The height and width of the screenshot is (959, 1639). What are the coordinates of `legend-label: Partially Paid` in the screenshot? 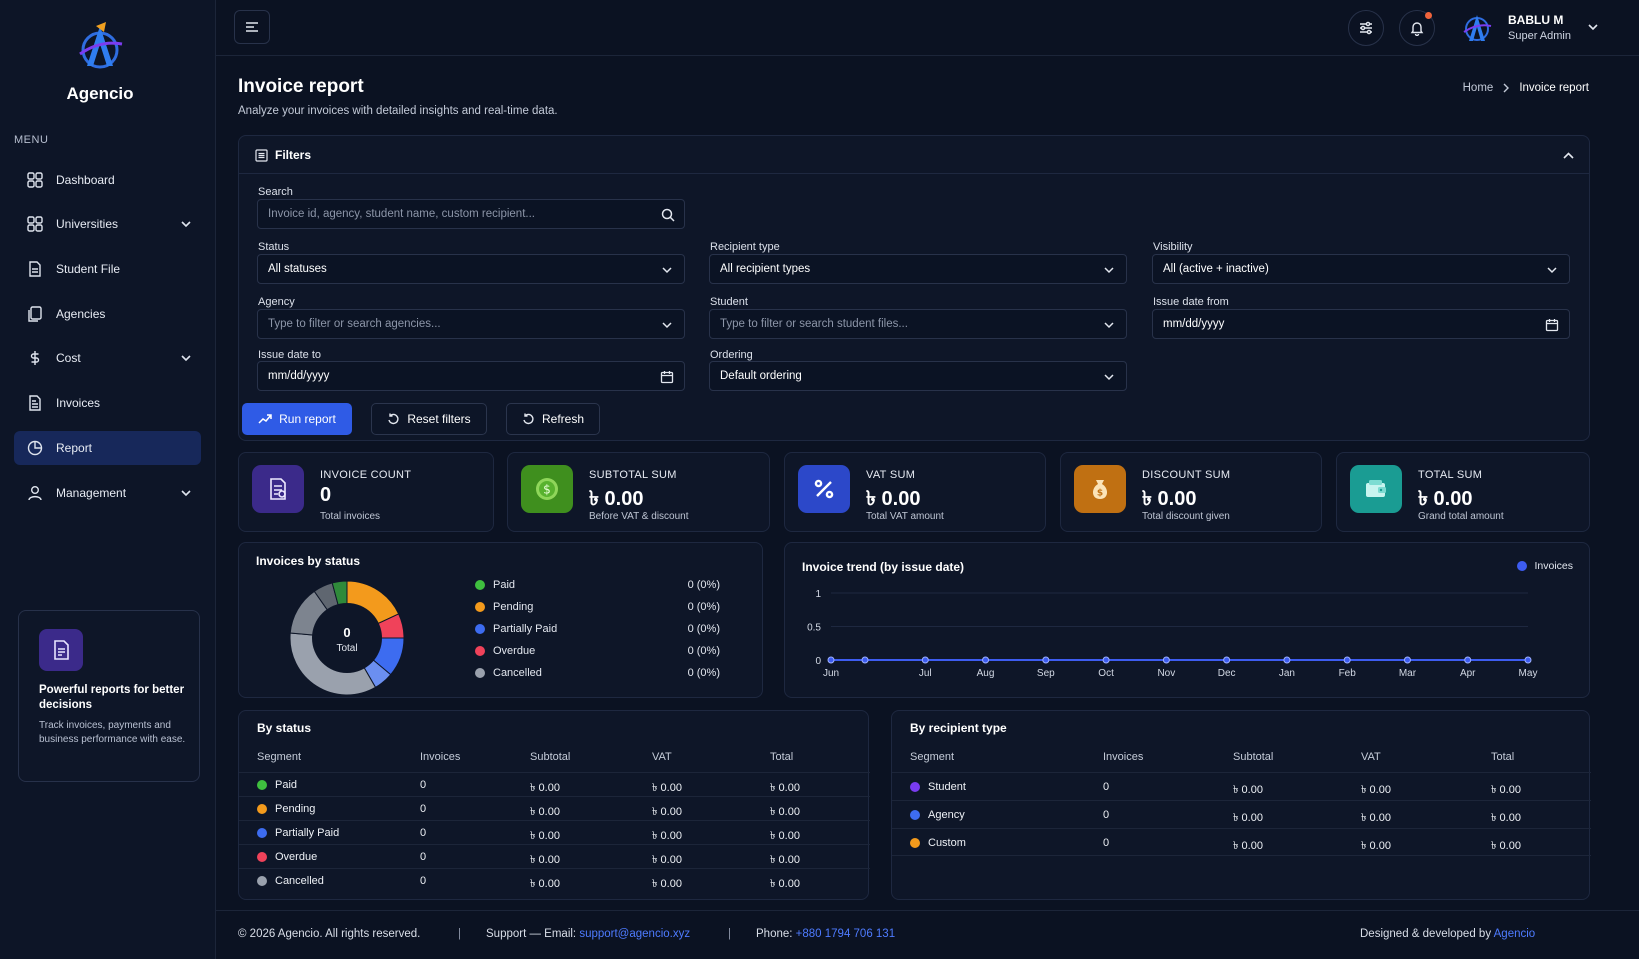 It's located at (525, 629).